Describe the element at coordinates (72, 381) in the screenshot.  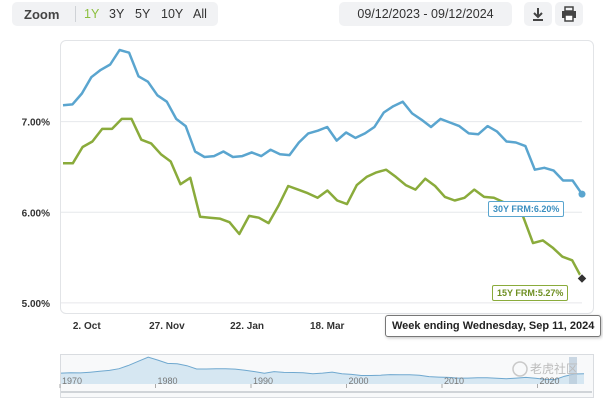
I see `navigator-tick-label-0: 1970` at that location.